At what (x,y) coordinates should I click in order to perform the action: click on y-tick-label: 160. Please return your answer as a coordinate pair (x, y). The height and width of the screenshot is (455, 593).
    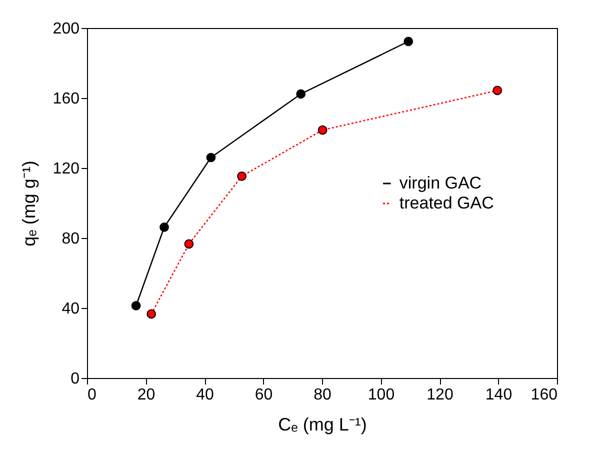
    Looking at the image, I should click on (66, 99).